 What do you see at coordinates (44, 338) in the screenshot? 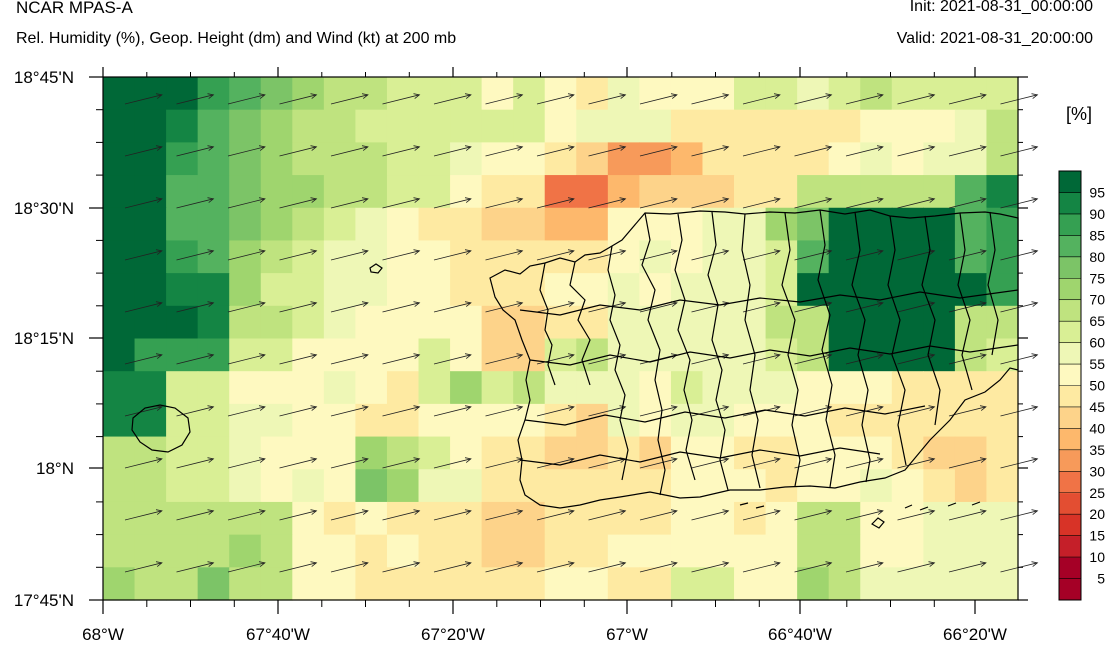
I see `y-tick-label: 18°15'N` at bounding box center [44, 338].